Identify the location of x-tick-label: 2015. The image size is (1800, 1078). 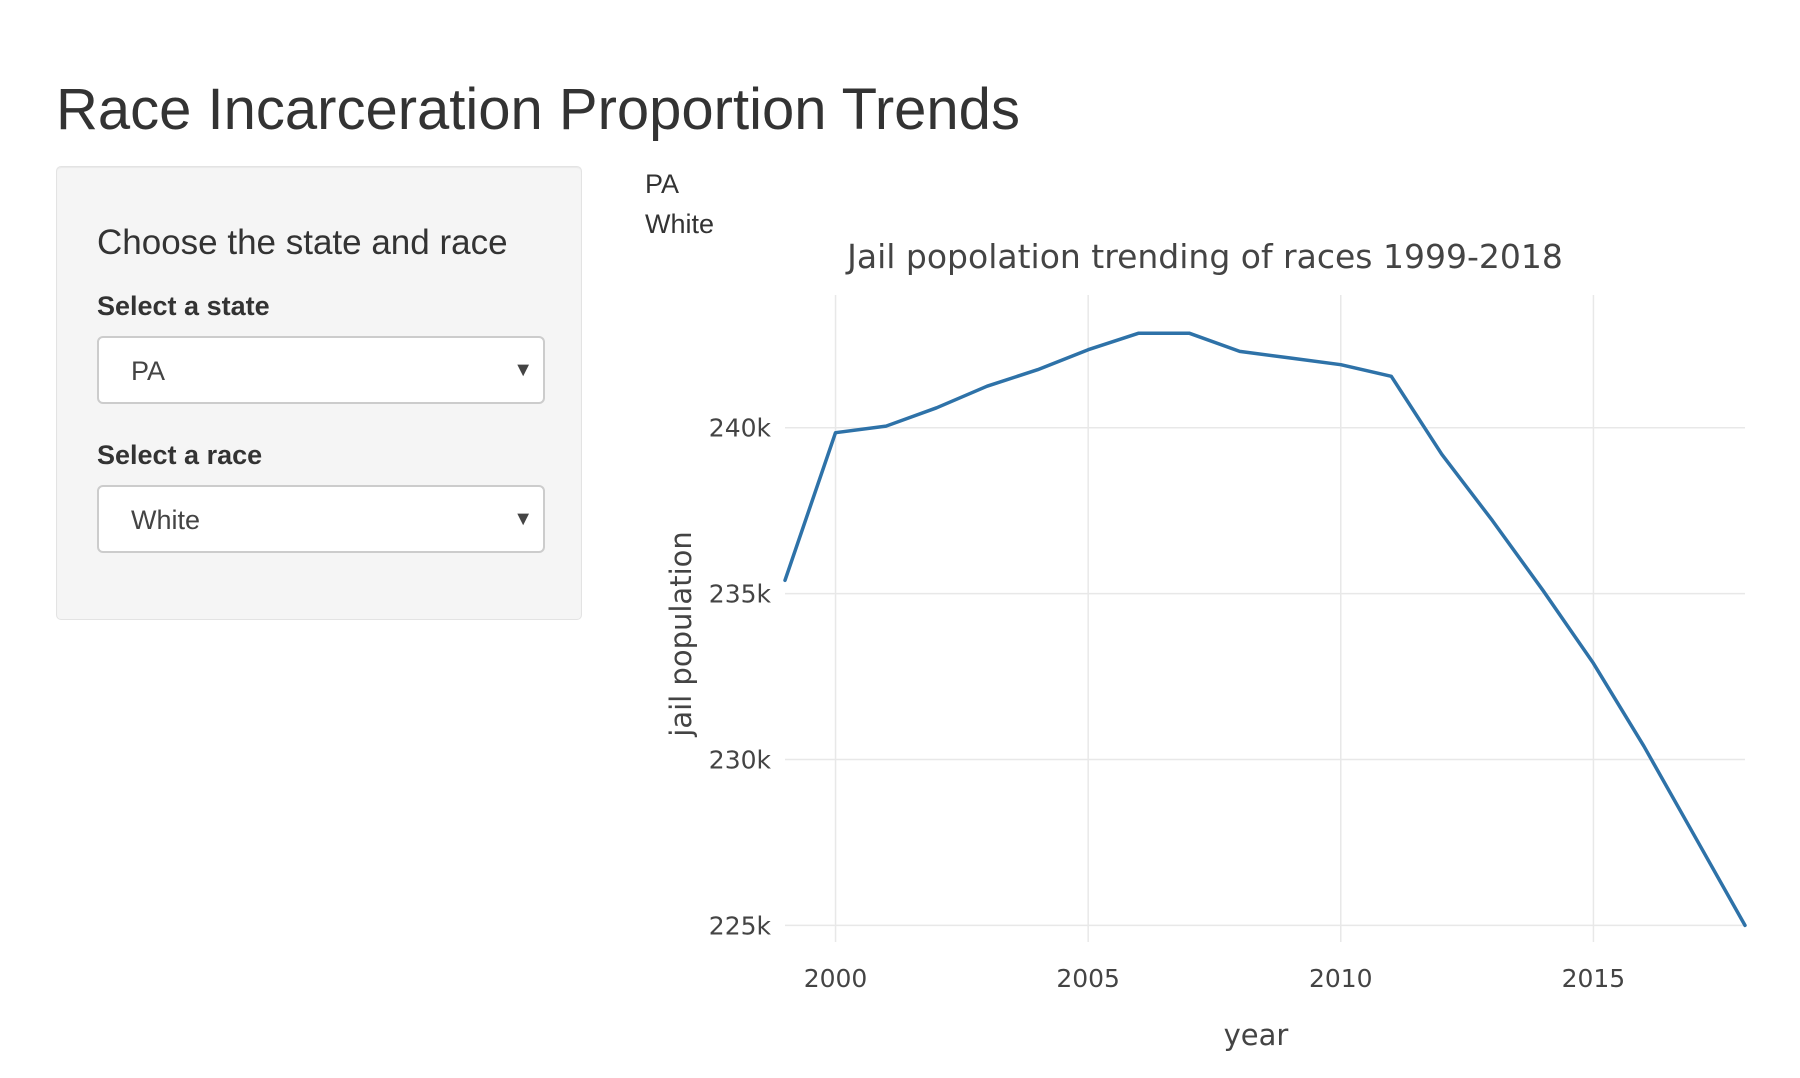
(1594, 978).